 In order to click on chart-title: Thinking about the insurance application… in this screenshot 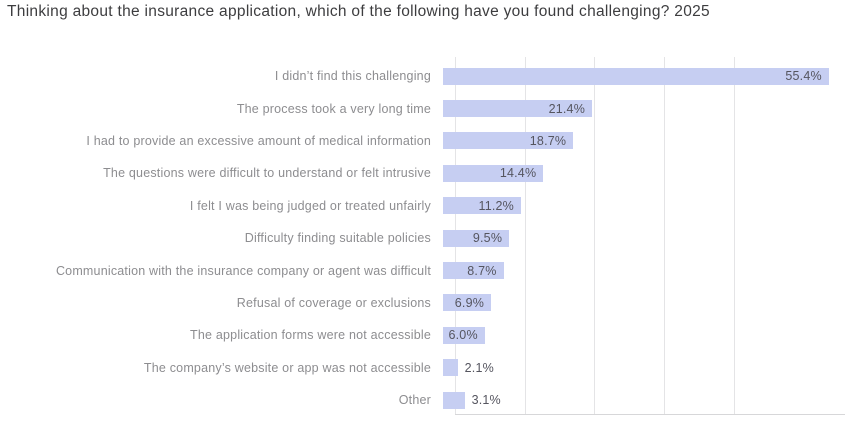, I will do `click(358, 11)`.